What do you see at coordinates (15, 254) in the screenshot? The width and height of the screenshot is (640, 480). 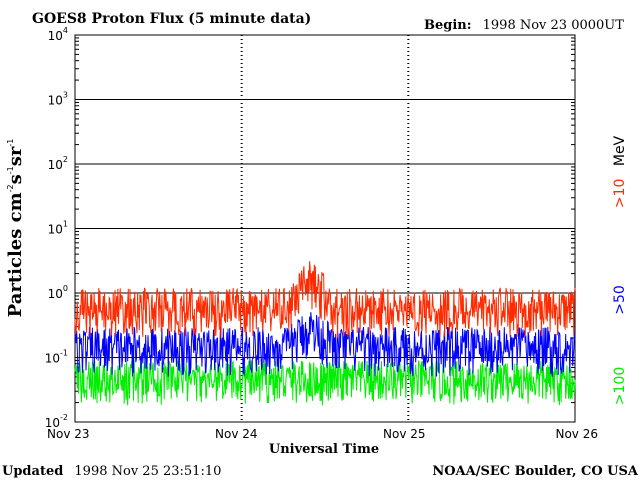 I see `y-axis-label-main: Particles cm` at bounding box center [15, 254].